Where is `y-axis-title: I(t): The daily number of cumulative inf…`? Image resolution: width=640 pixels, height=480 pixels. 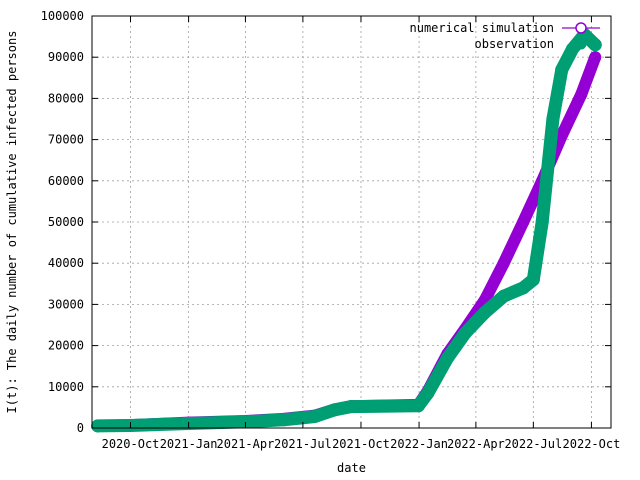 y-axis-title: I(t): The daily number of cumulative inf… is located at coordinates (12, 222).